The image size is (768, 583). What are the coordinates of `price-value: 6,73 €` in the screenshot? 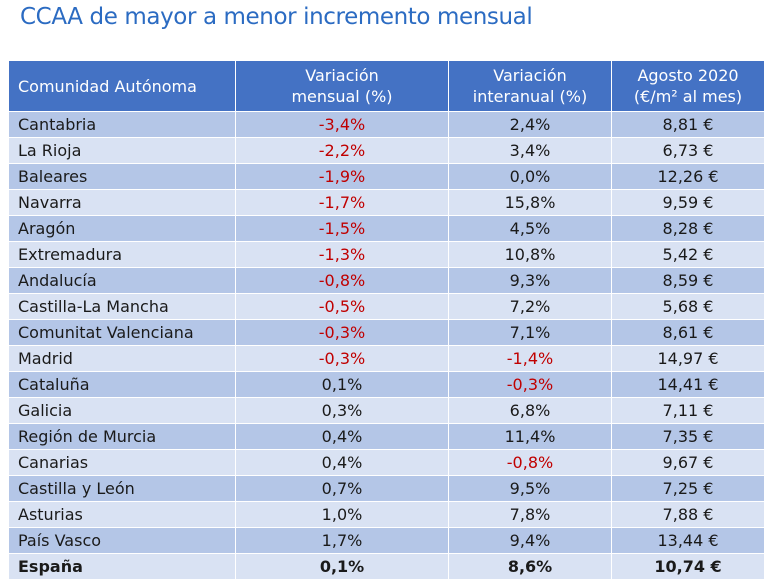 It's located at (688, 150).